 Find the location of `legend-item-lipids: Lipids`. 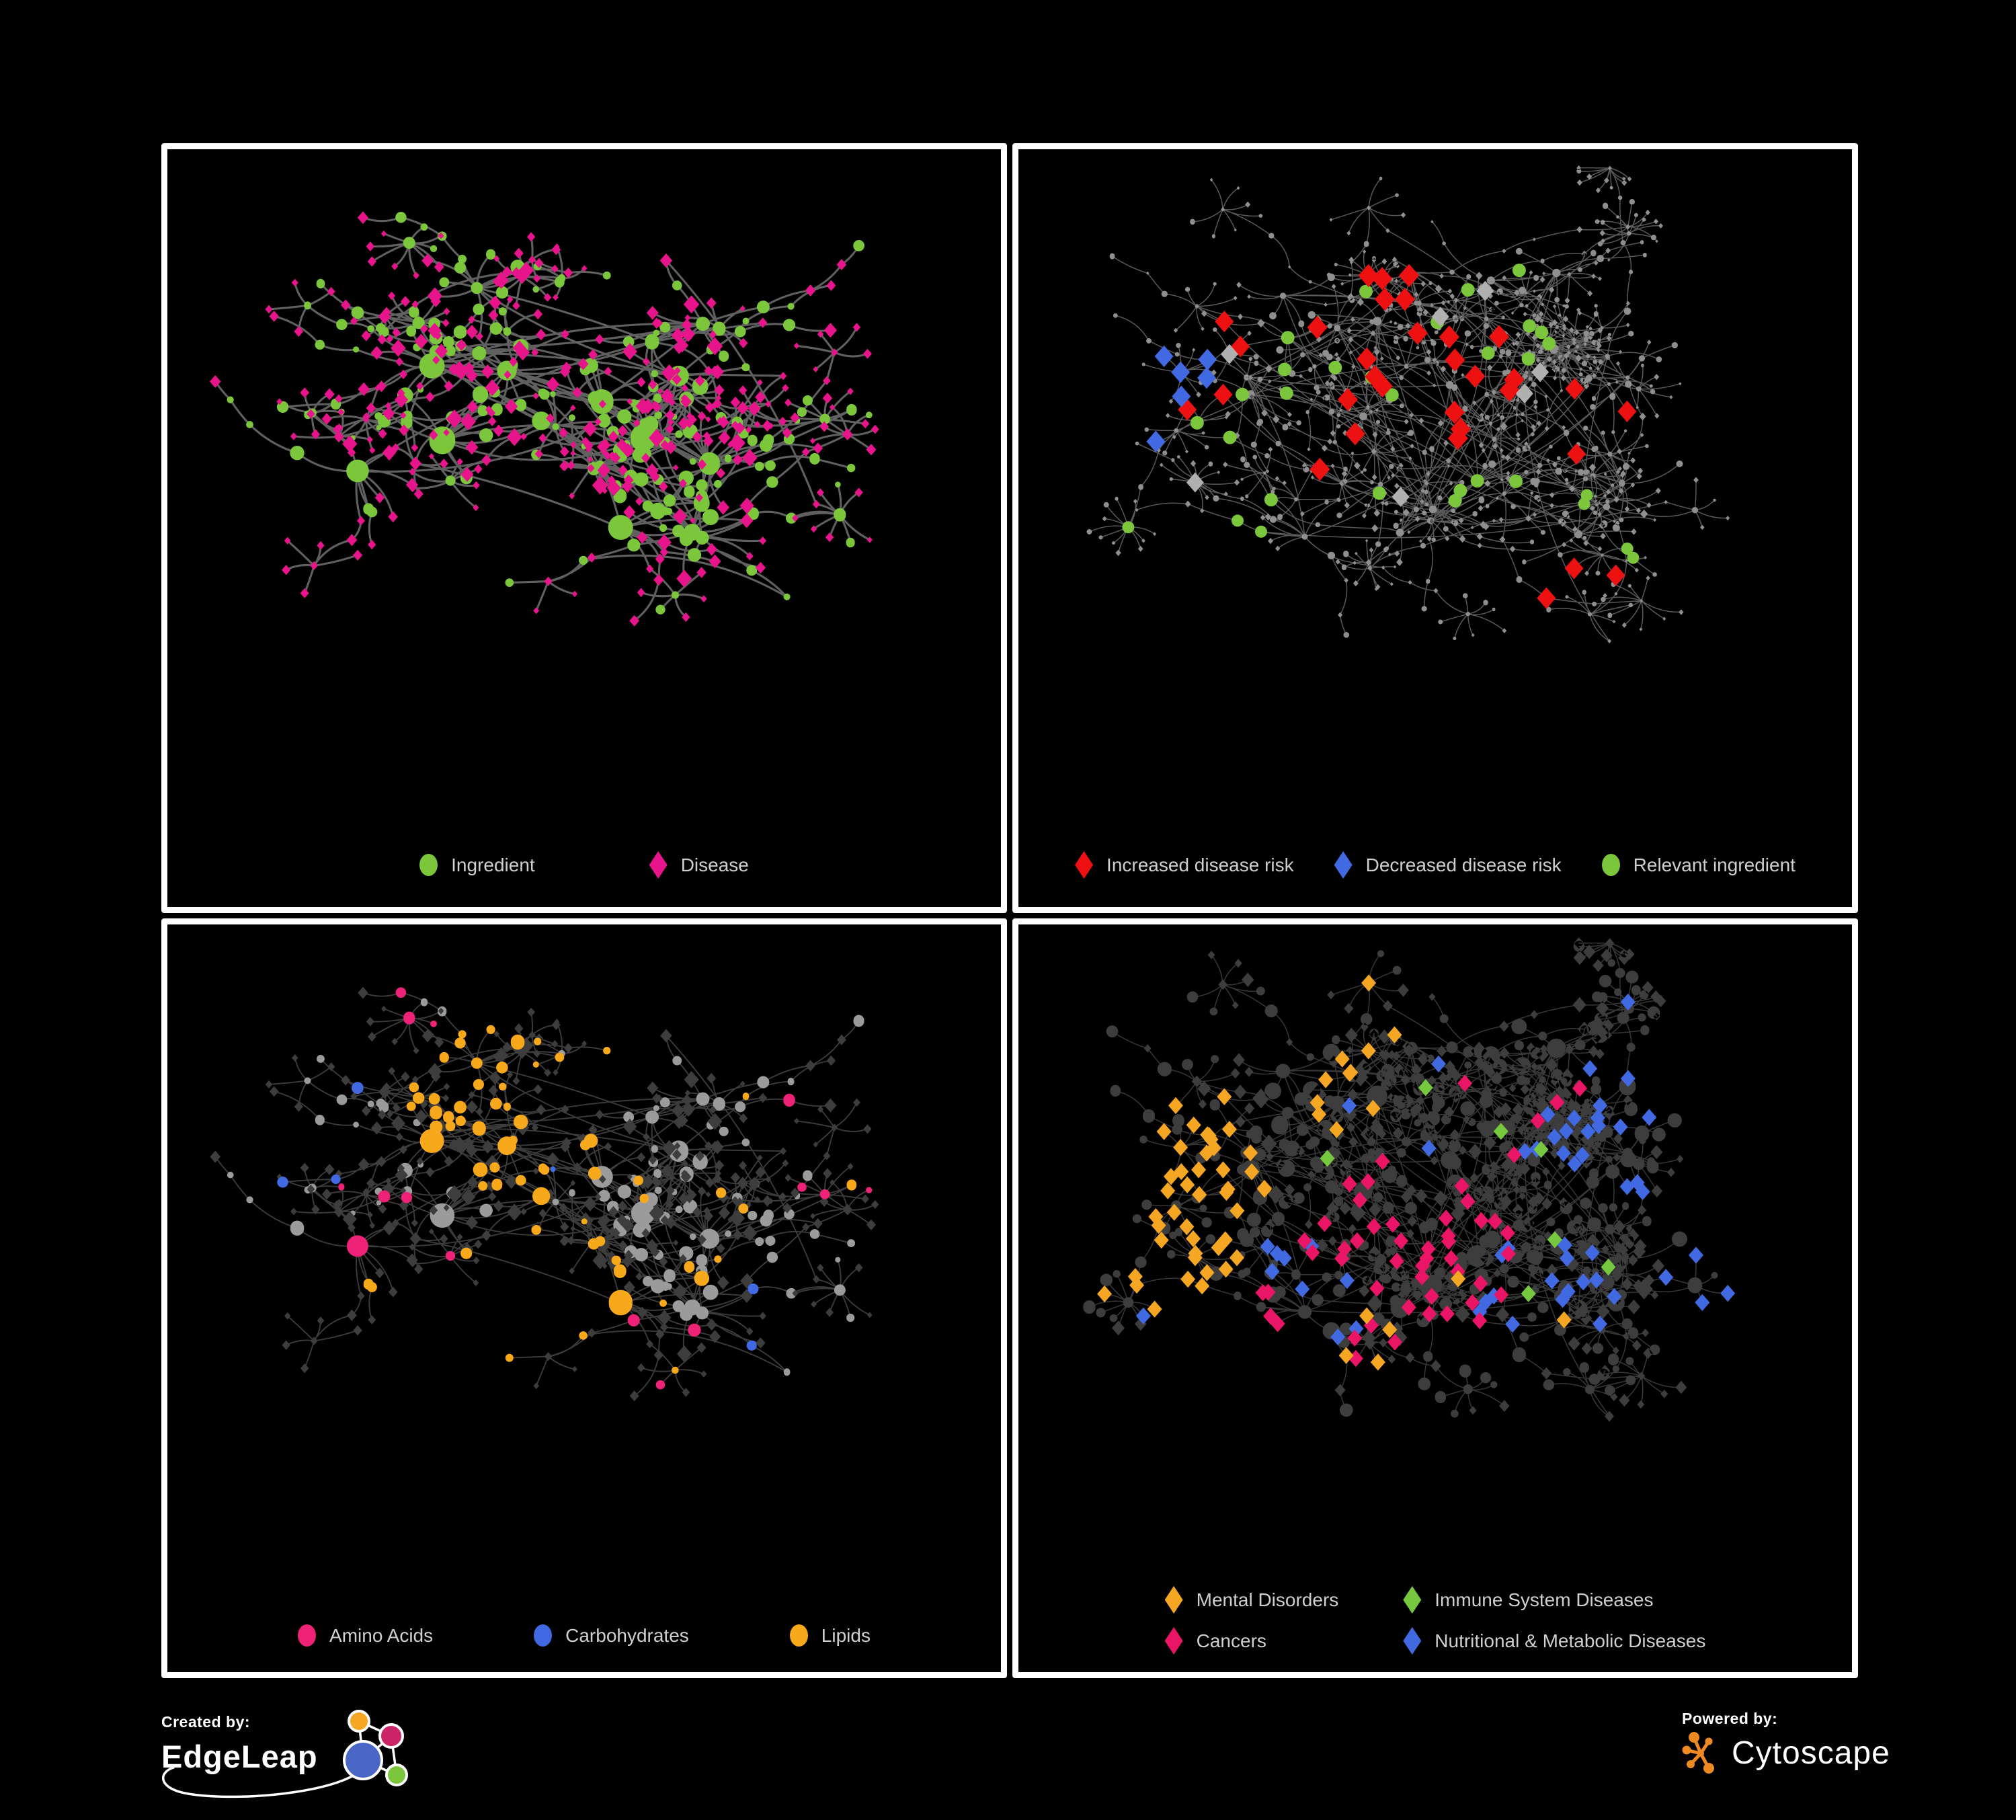

legend-item-lipids: Lipids is located at coordinates (830, 1635).